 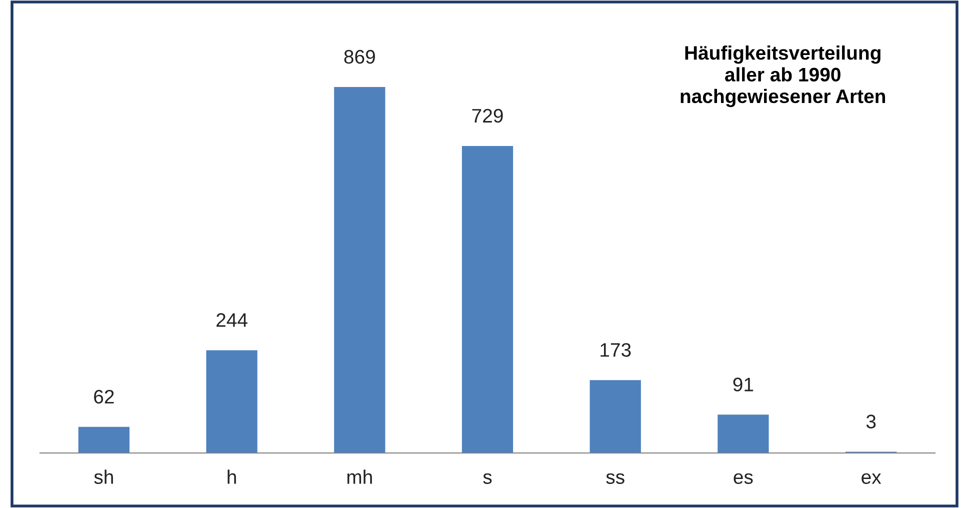 What do you see at coordinates (615, 478) in the screenshot?
I see `x-tick-label: ss` at bounding box center [615, 478].